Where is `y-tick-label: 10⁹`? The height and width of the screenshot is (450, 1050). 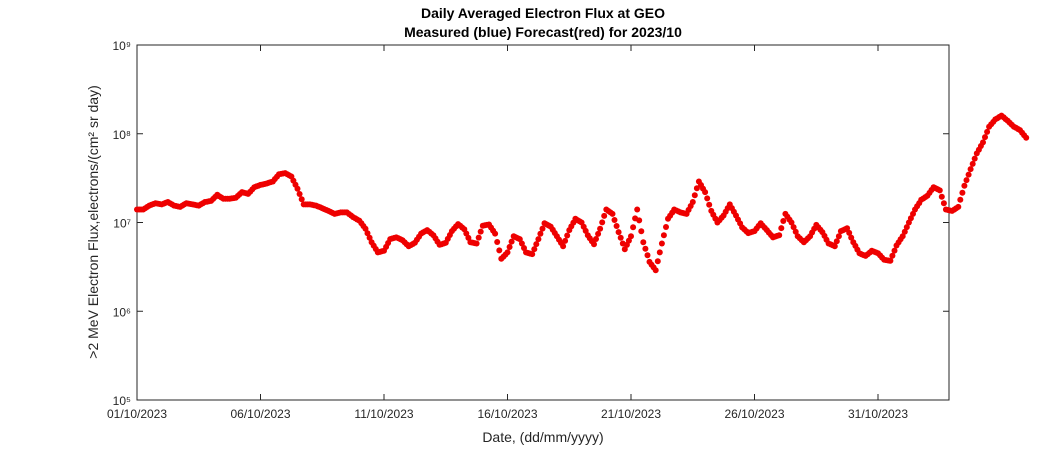
y-tick-label: 10⁹ is located at coordinates (122, 46).